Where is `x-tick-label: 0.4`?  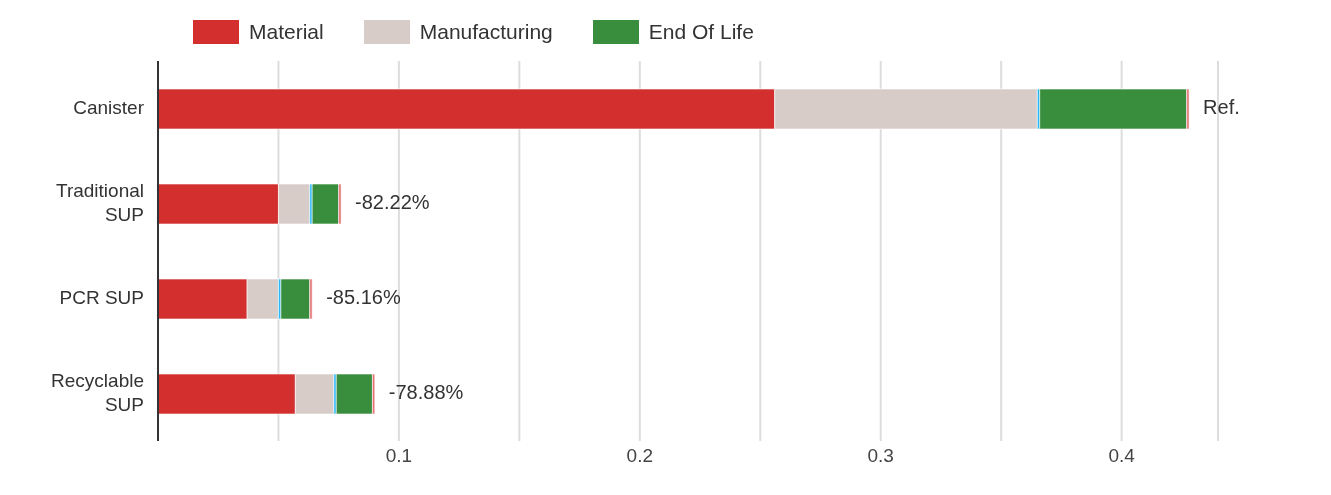
x-tick-label: 0.4 is located at coordinates (1122, 456).